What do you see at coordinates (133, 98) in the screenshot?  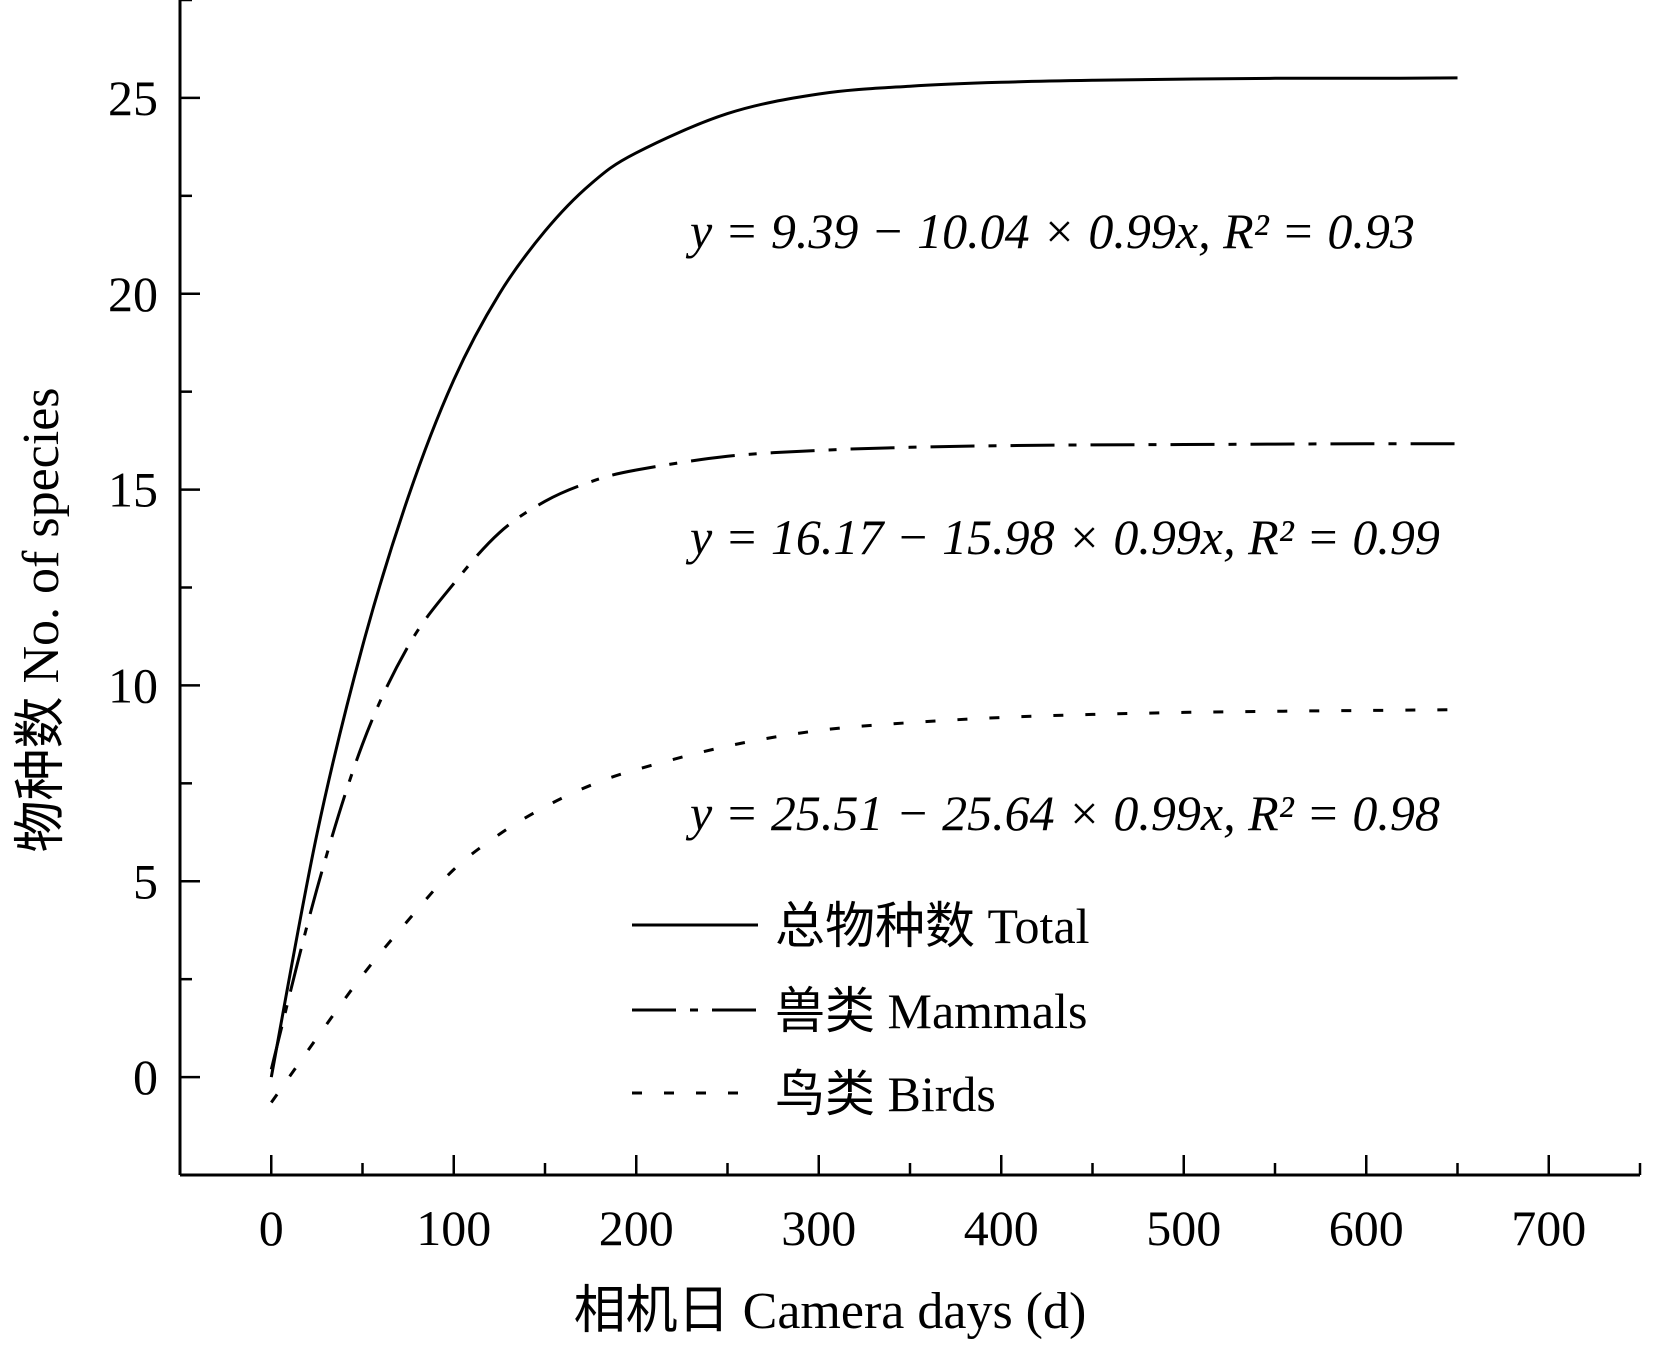 I see `y-tick-label: 25` at bounding box center [133, 98].